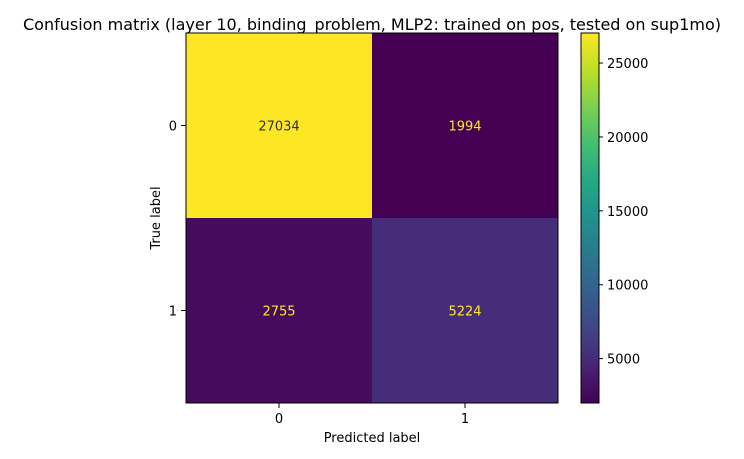  I want to click on y-tick-label: 1, so click(173, 312).